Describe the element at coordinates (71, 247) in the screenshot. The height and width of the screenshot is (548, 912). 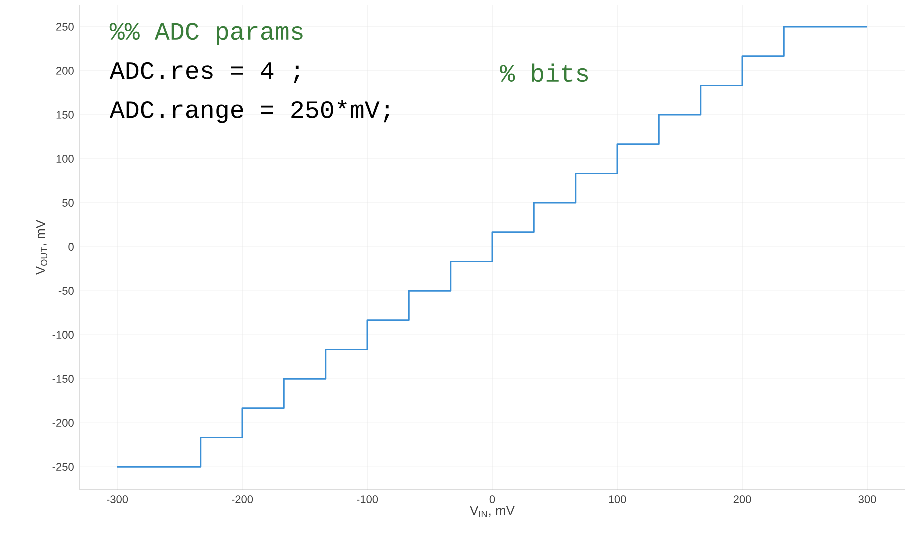
I see `y-tick-label: 0` at that location.